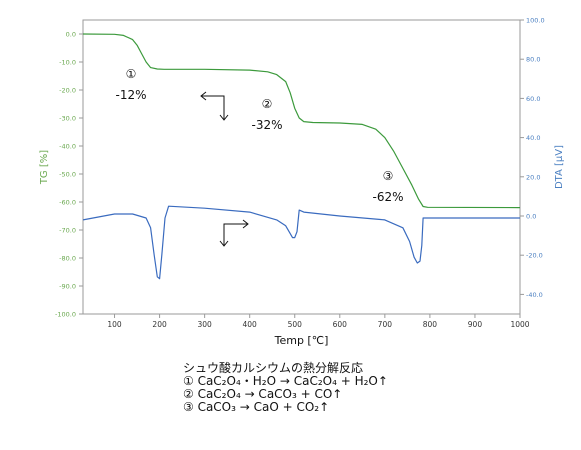 This screenshot has width=581, height=450. I want to click on tg-axis-down-arrowhead, so click(224, 117).